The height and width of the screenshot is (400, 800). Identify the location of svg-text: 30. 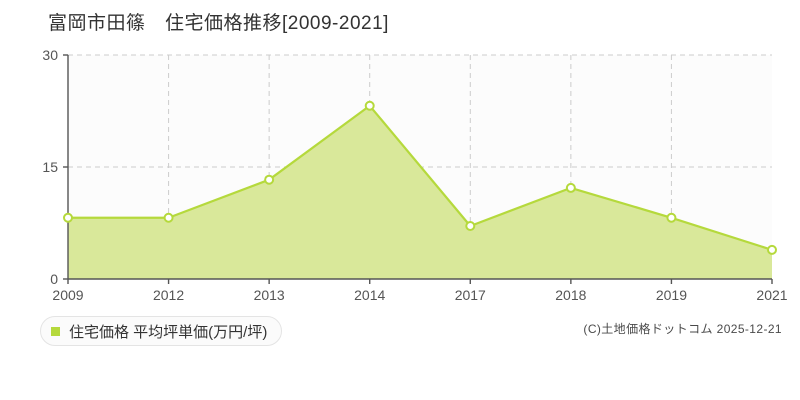
(50, 55).